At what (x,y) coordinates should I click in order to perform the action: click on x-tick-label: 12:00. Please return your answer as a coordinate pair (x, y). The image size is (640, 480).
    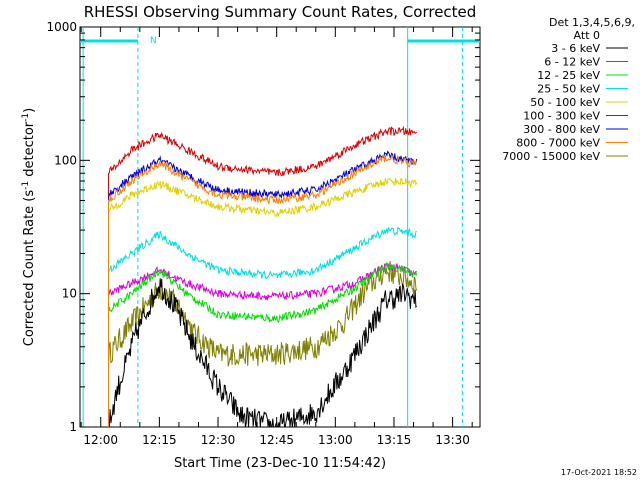
    Looking at the image, I should click on (100, 440).